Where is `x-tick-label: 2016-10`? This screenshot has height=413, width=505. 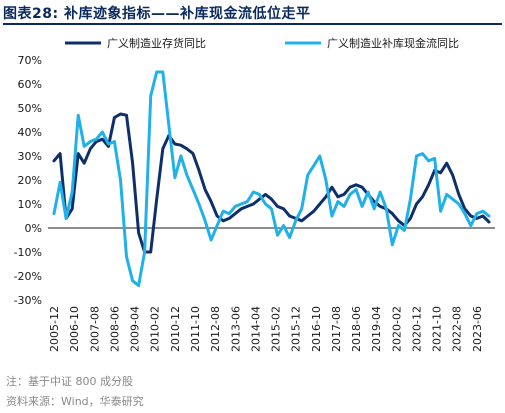 x-tick-label: 2016-10 is located at coordinates (316, 329).